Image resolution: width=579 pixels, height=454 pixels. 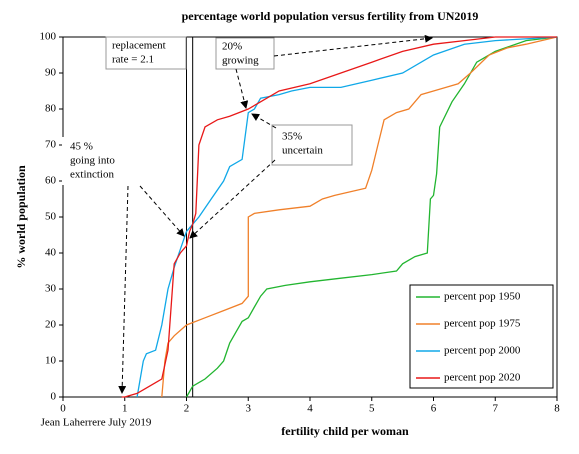 I want to click on x-tick-label: 4, so click(x=310, y=409).